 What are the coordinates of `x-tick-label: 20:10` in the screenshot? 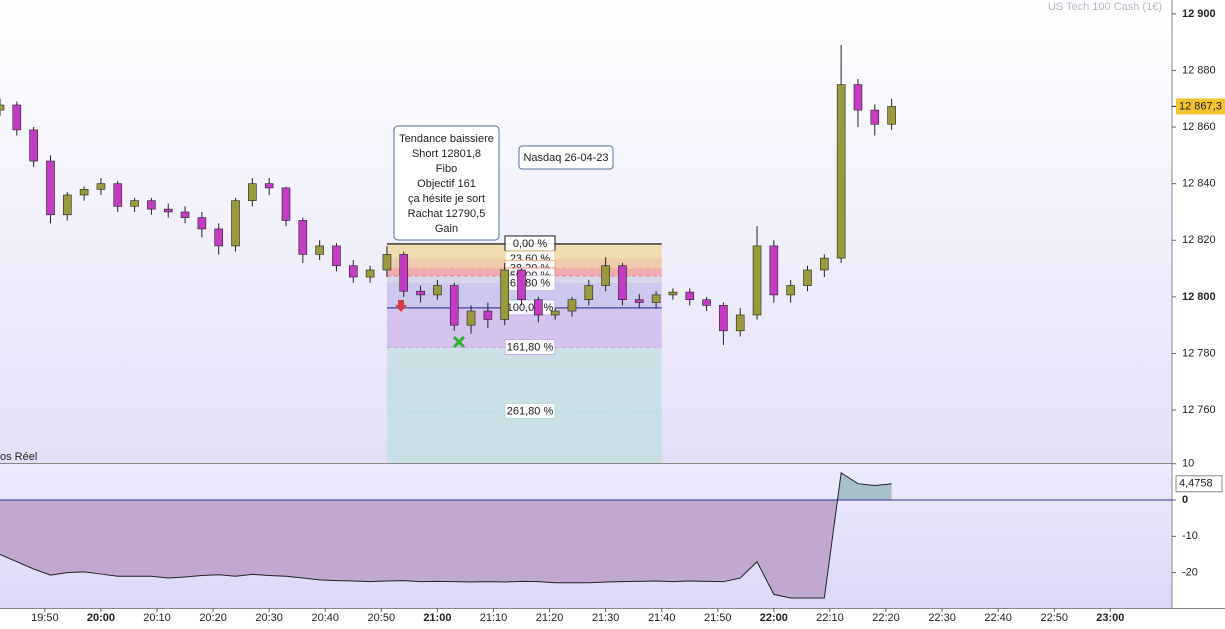 It's located at (157, 618).